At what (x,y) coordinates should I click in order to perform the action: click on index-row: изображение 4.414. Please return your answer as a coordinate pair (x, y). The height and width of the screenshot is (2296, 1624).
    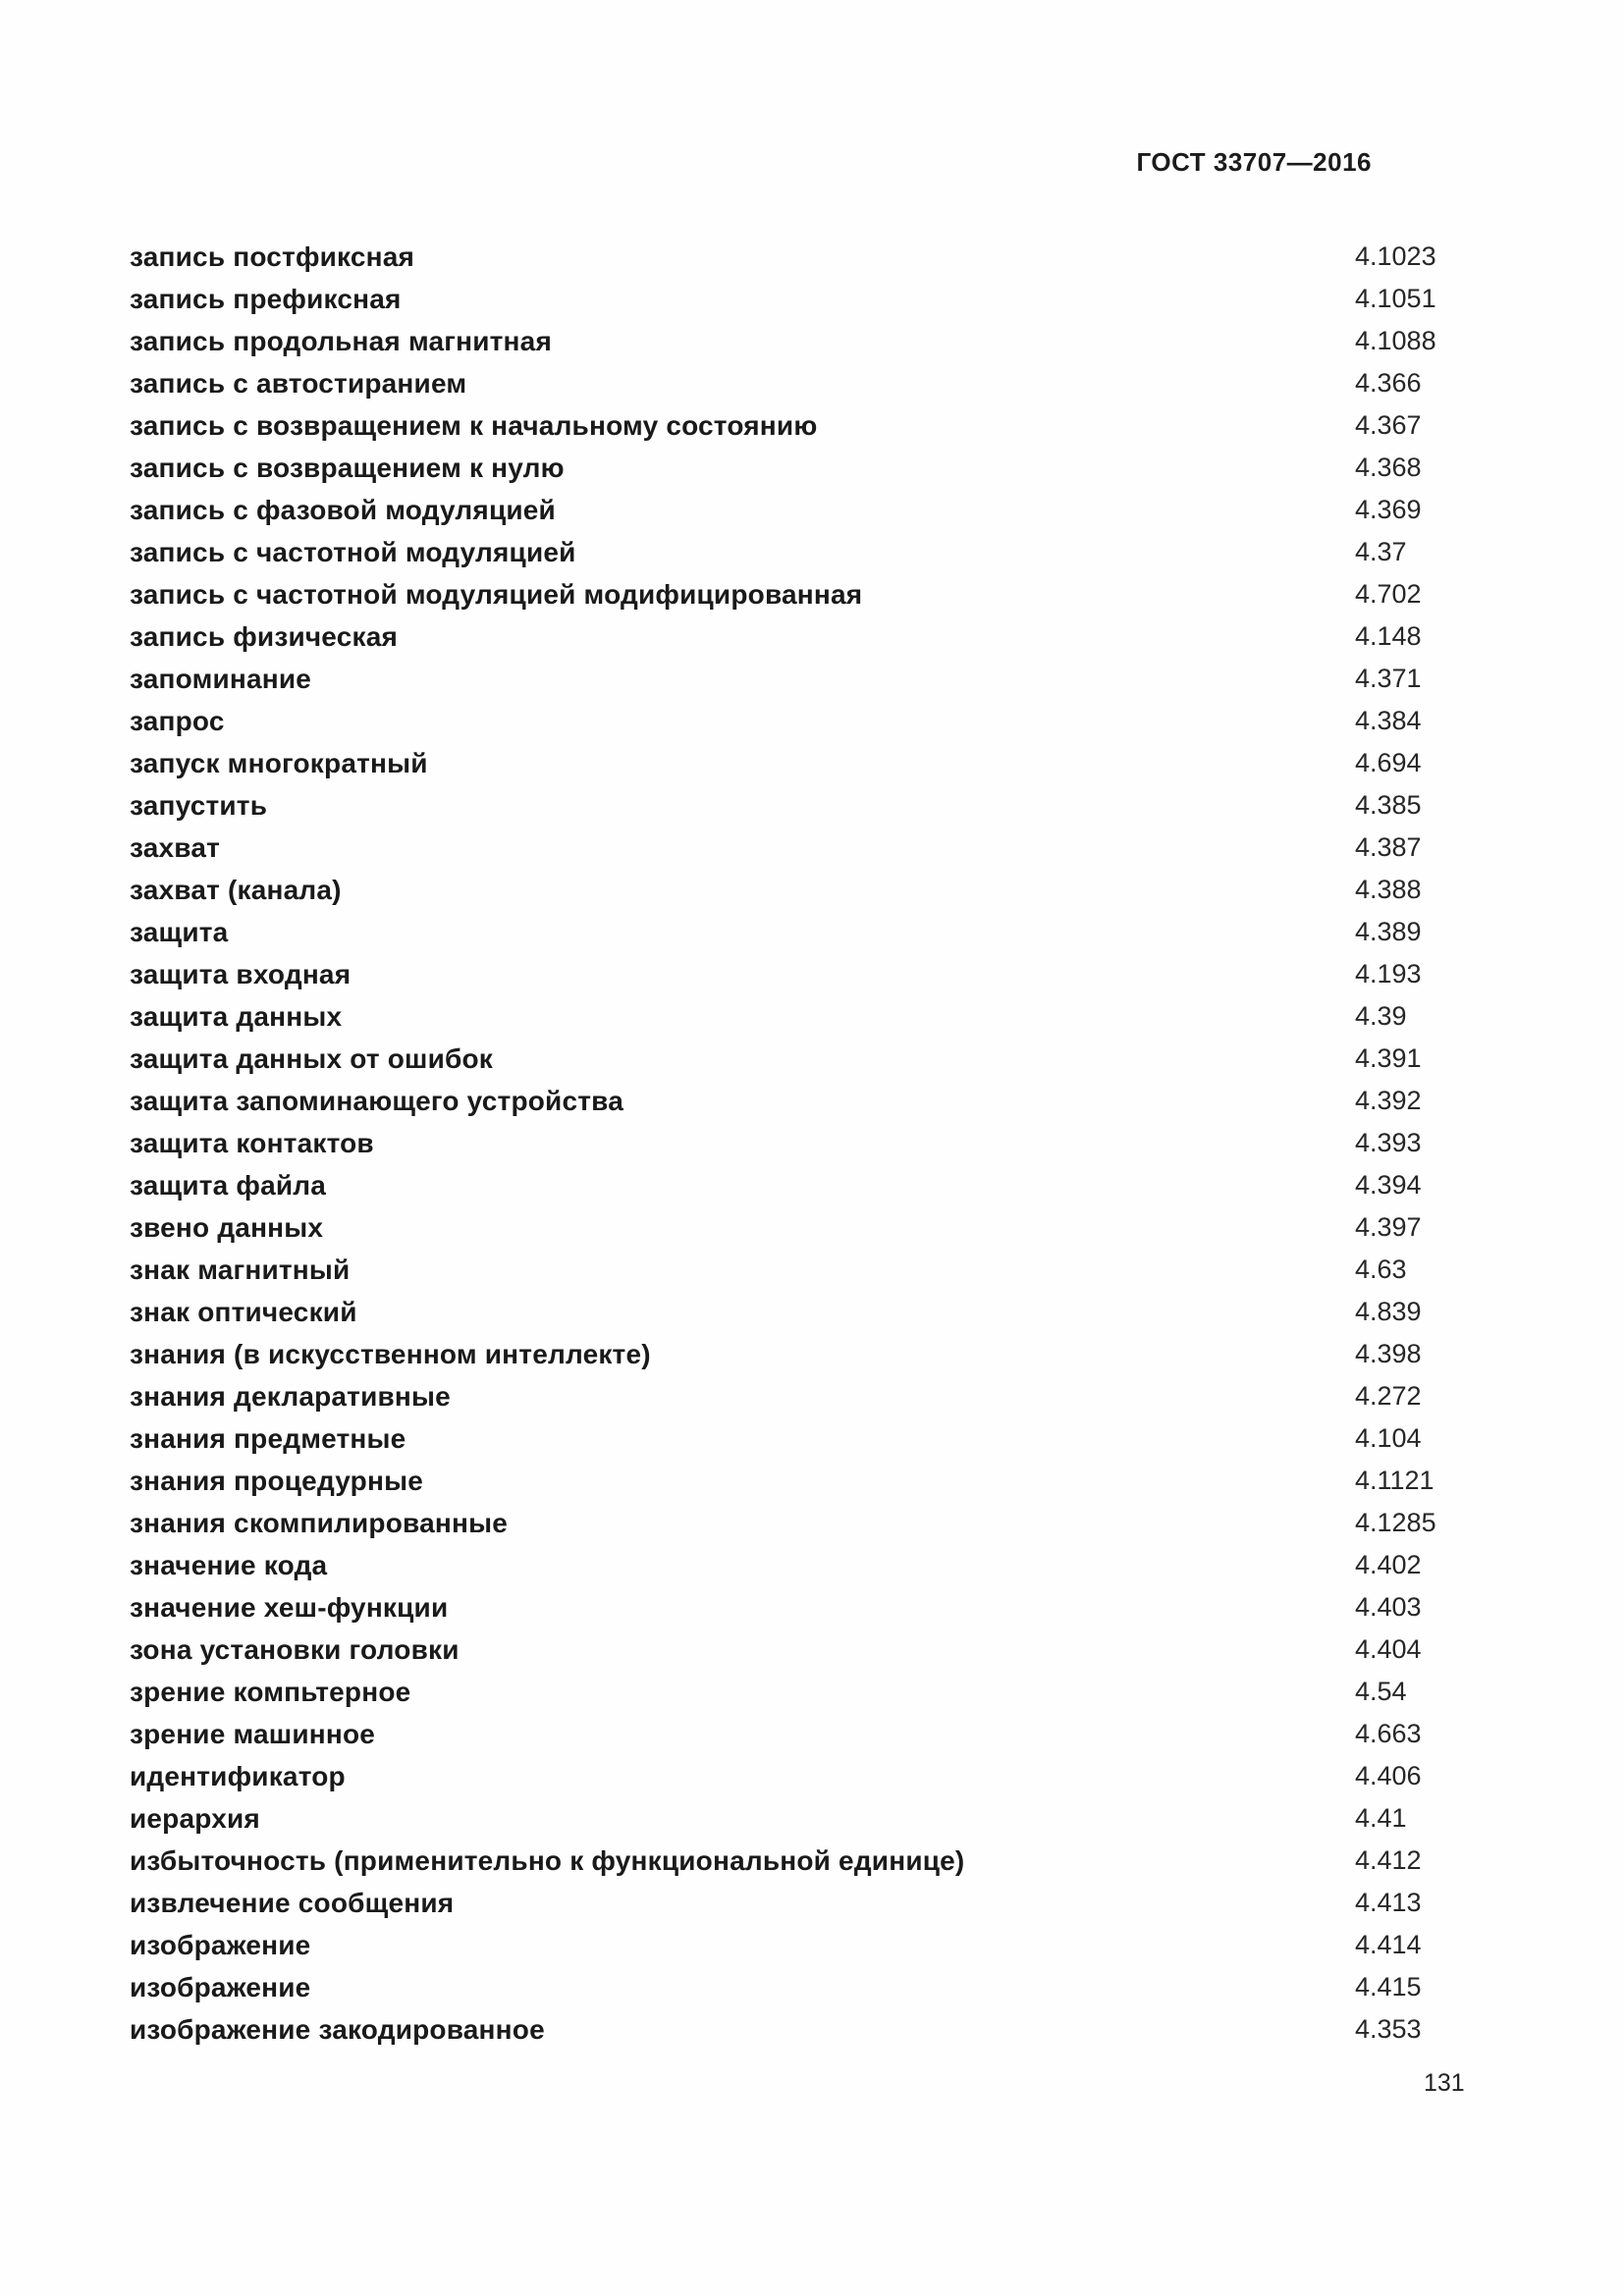
    Looking at the image, I should click on (813, 1945).